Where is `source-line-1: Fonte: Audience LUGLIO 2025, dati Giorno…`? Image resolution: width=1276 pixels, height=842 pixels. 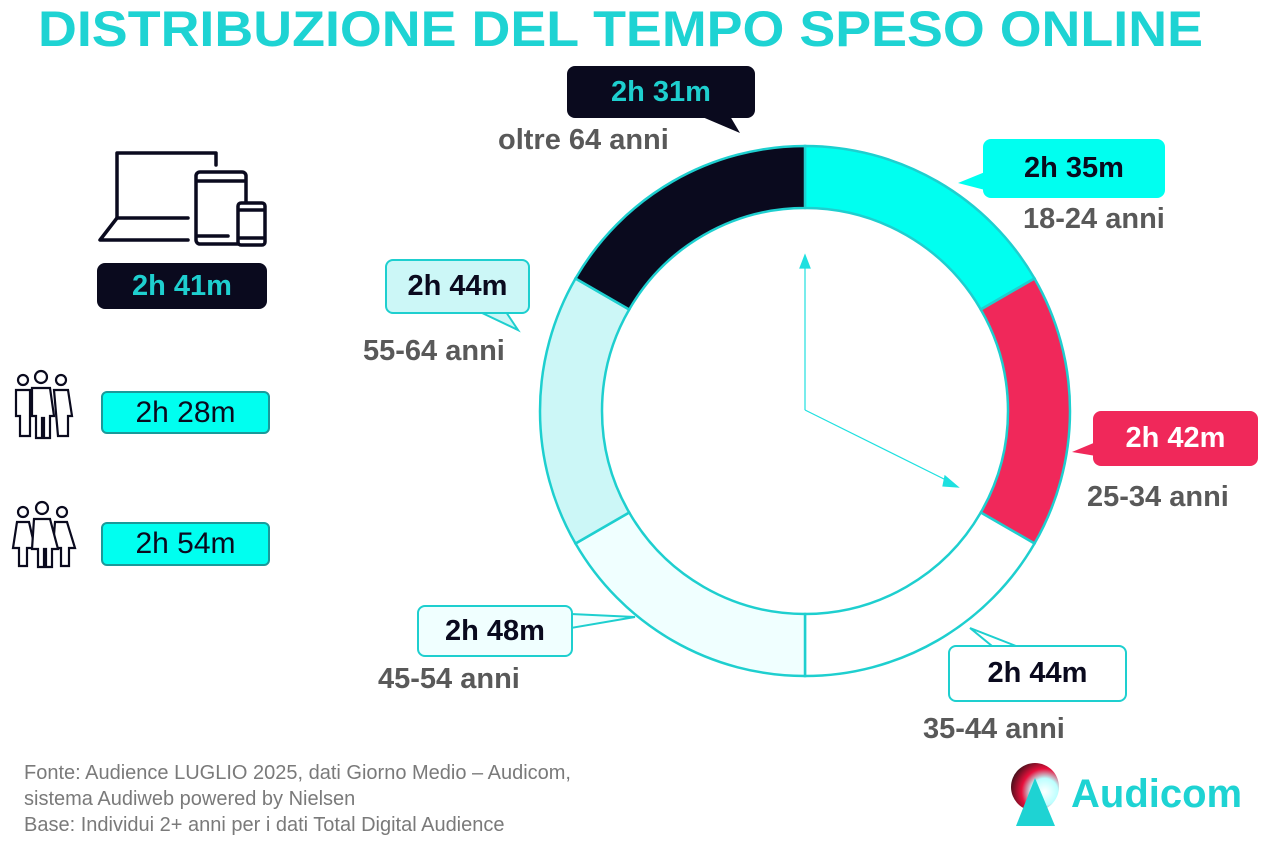 source-line-1: Fonte: Audience LUGLIO 2025, dati Giorno… is located at coordinates (297, 773).